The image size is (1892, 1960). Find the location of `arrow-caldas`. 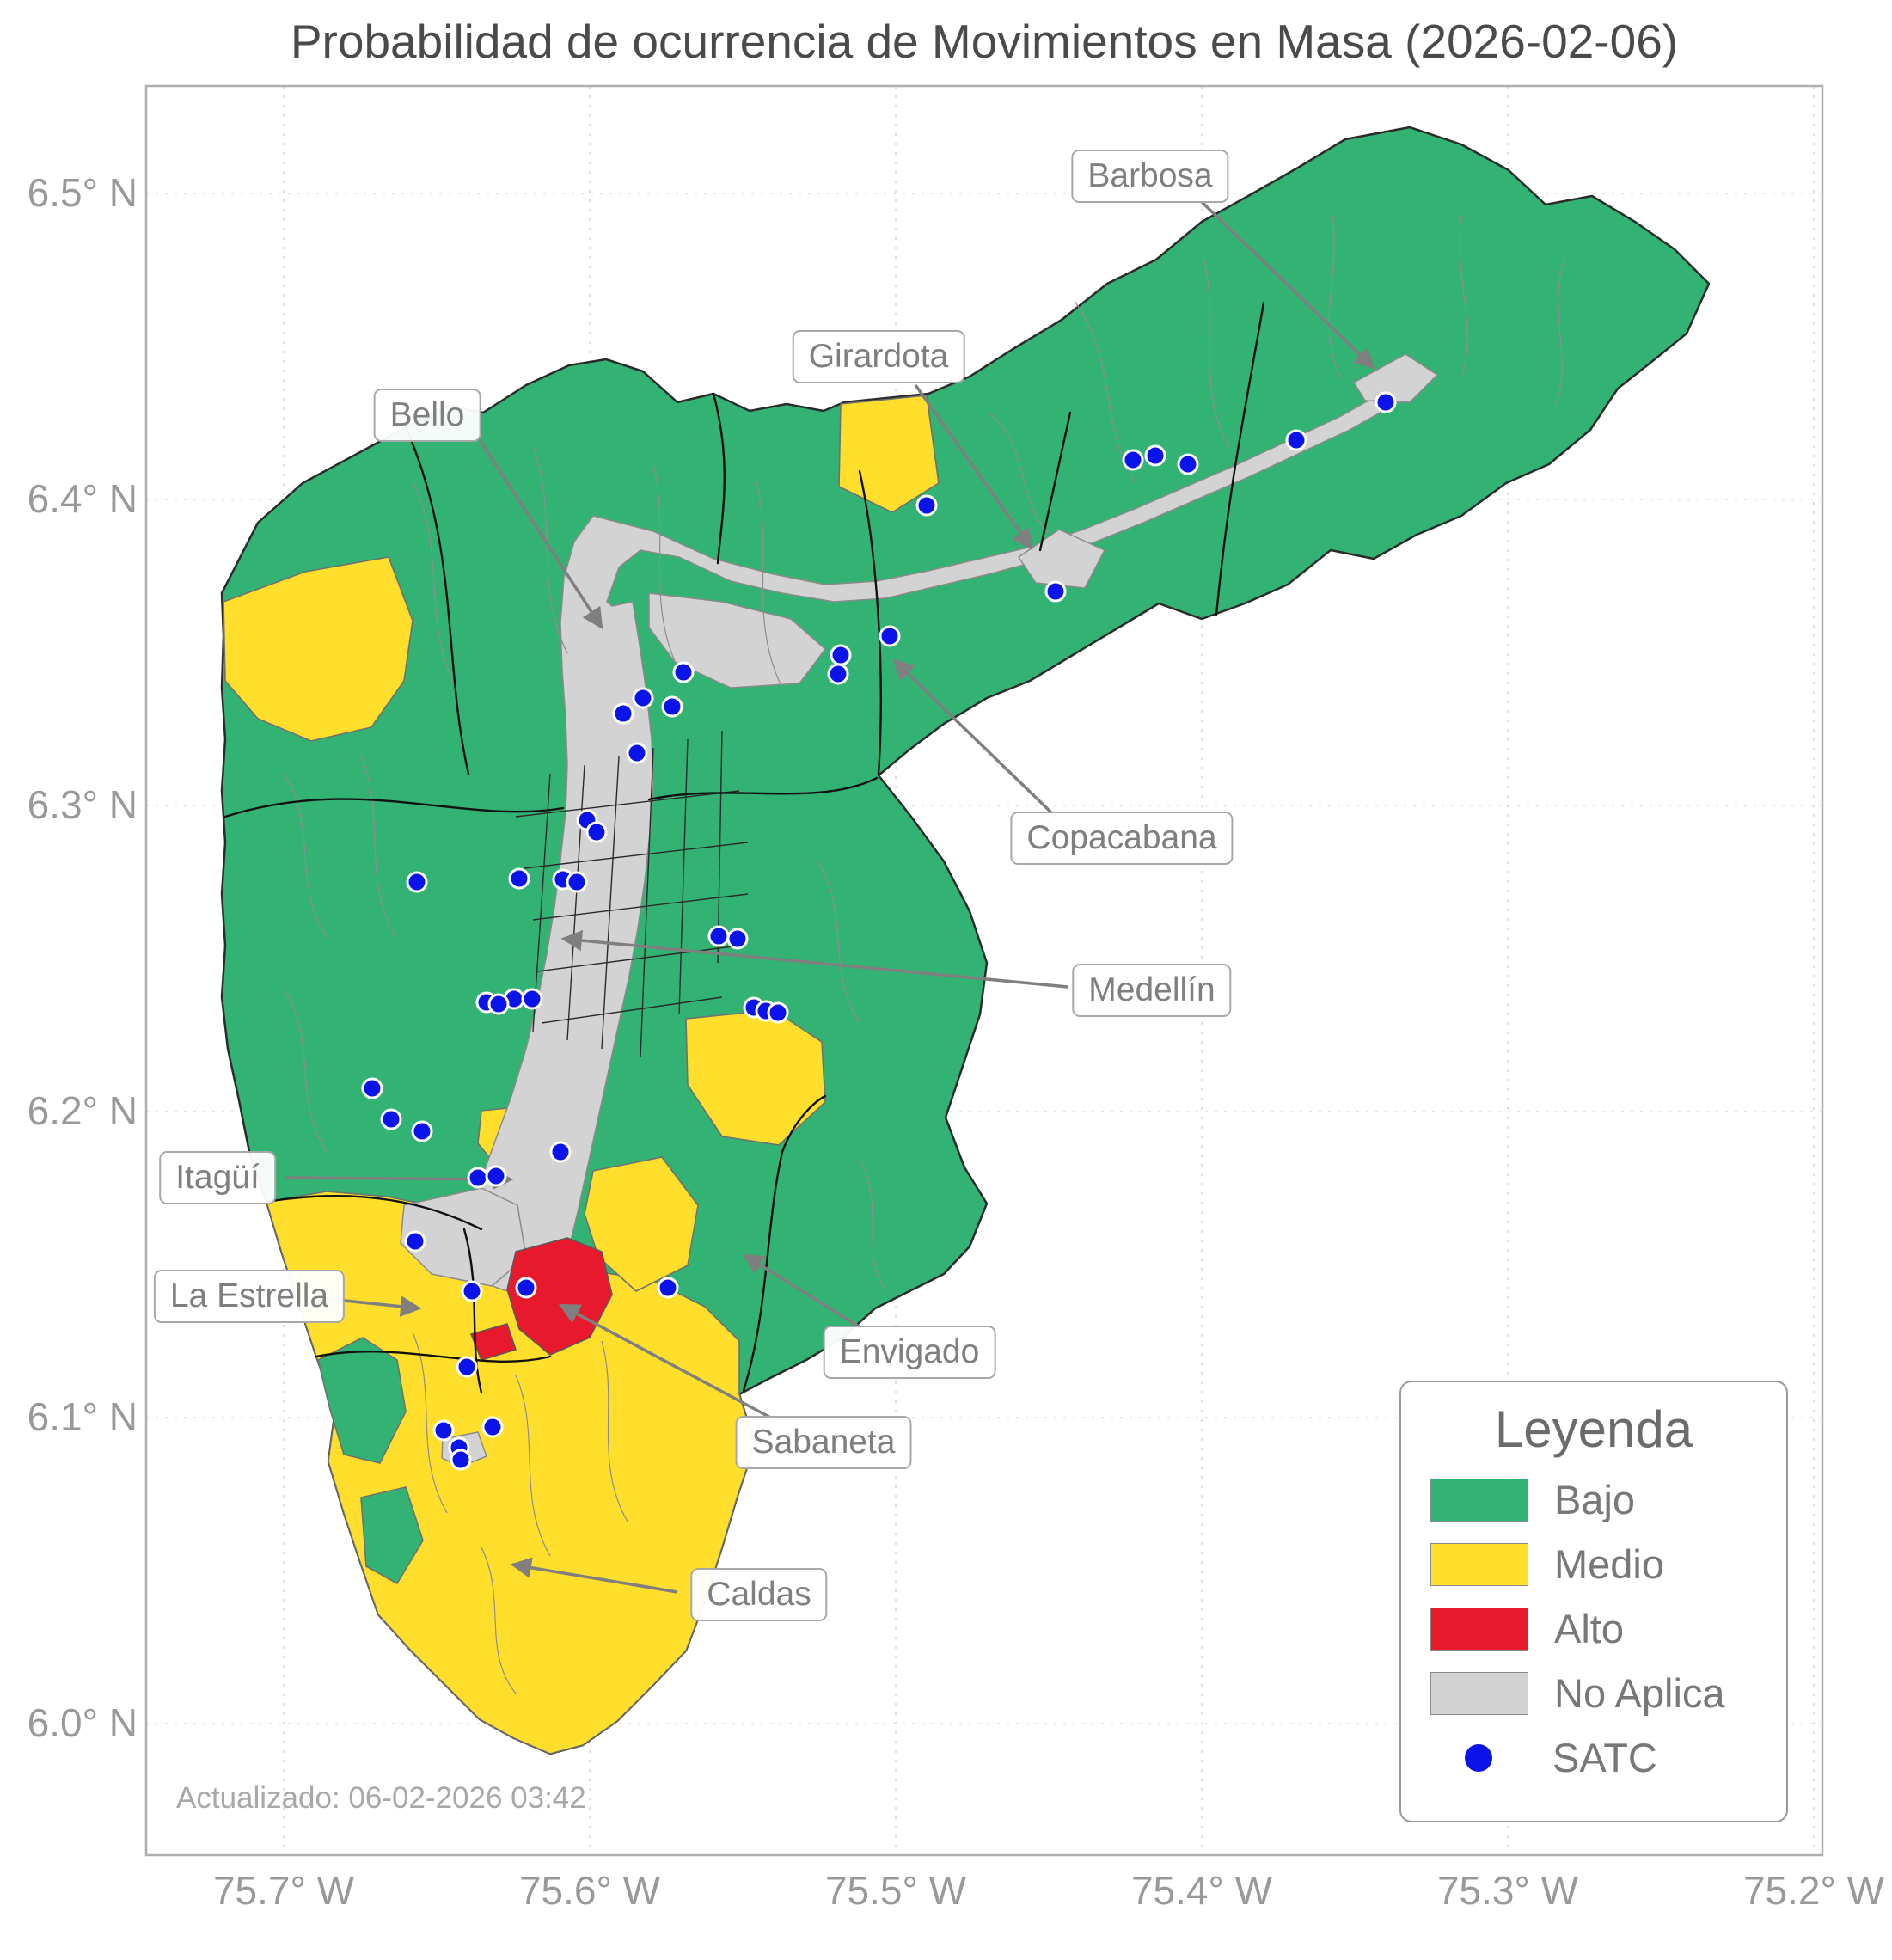

arrow-caldas is located at coordinates (594, 1575).